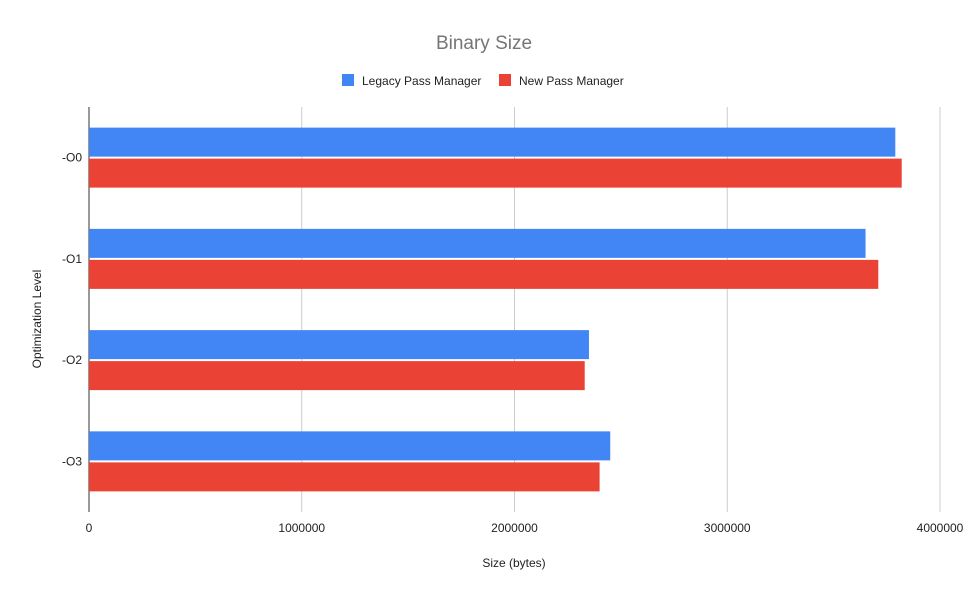  I want to click on x-tick-labels: 0 1000000 2000000 3000000 4000000, so click(525, 528).